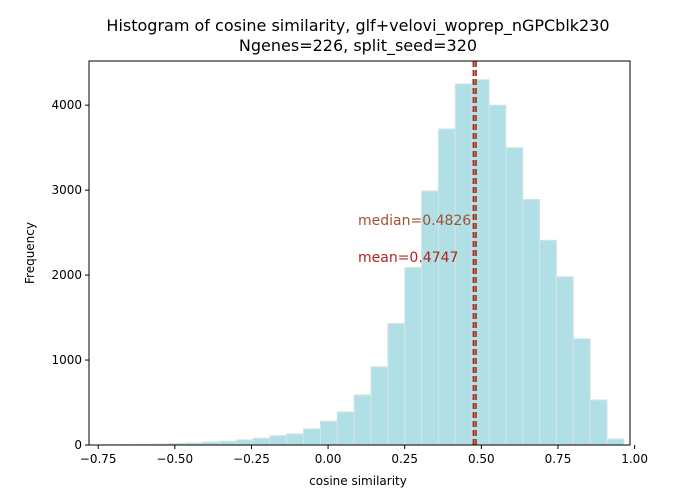 This screenshot has height=500, width=700. I want to click on x-tick-label: −0.50, so click(174, 459).